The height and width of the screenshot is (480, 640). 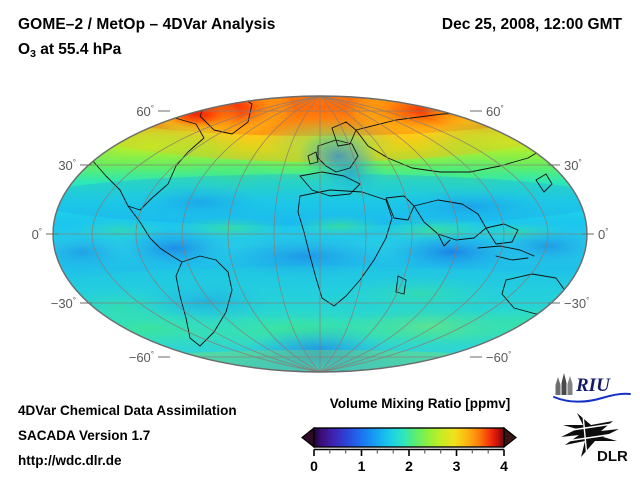 I want to click on riu-swoosh-icon, so click(x=592, y=397).